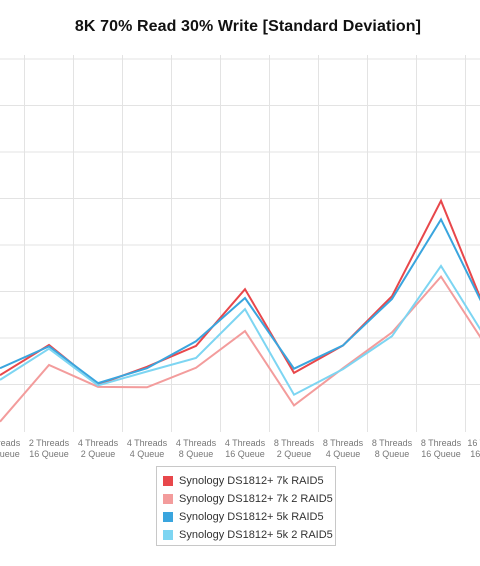 The width and height of the screenshot is (480, 566). I want to click on x-tick-label: 2 Threads 16 Queue, so click(49, 448).